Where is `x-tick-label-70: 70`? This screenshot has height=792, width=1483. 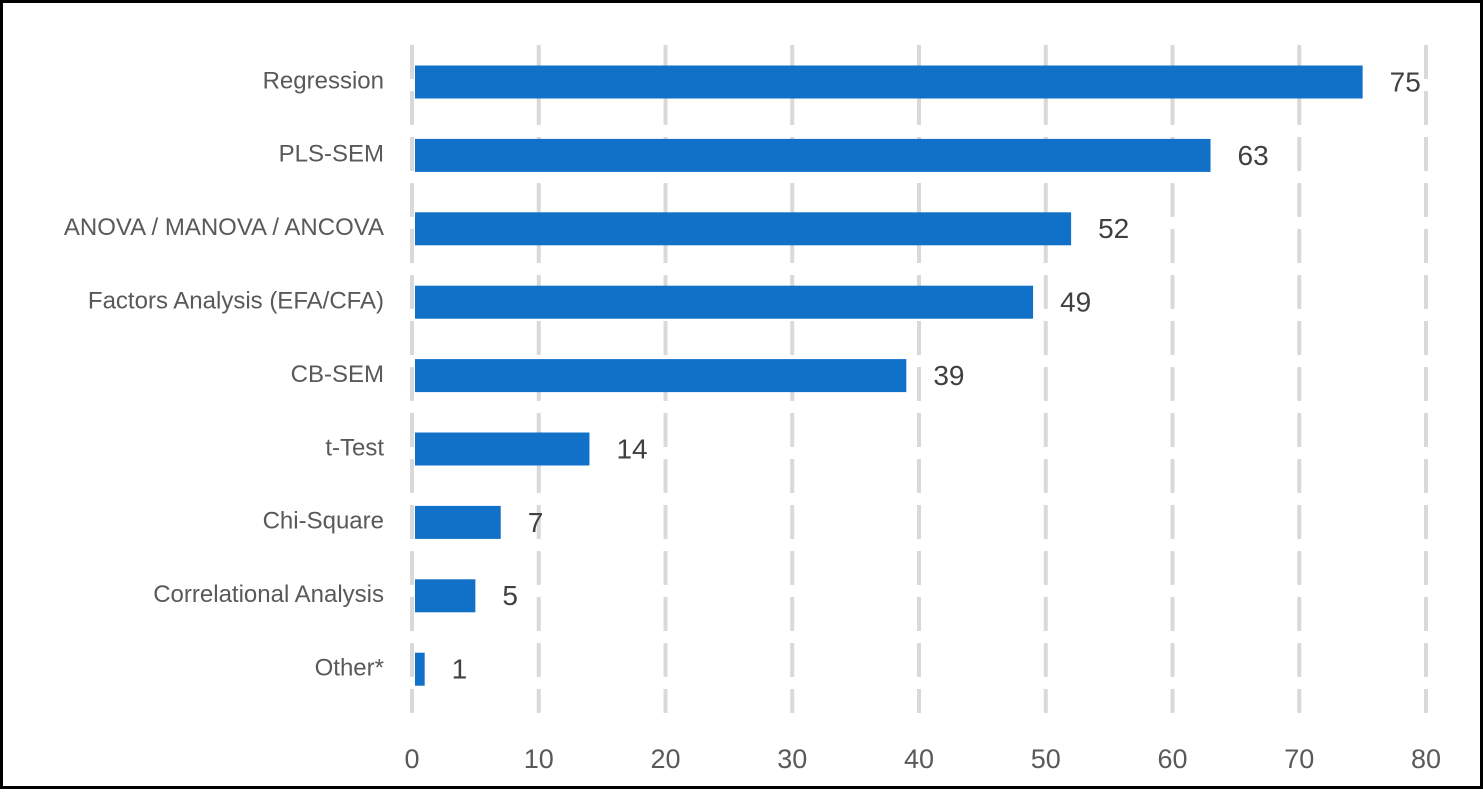 x-tick-label-70: 70 is located at coordinates (1299, 759).